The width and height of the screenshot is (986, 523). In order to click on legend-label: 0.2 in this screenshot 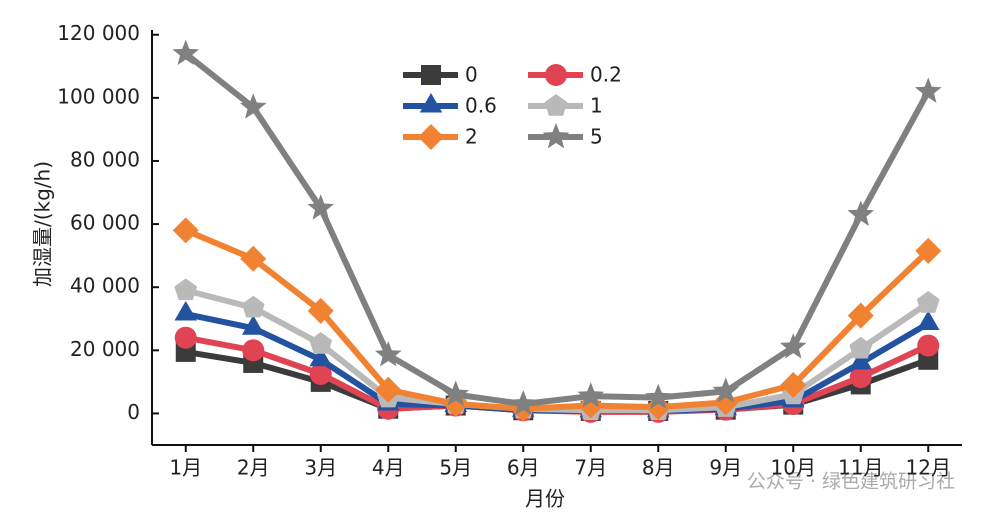, I will do `click(606, 75)`.